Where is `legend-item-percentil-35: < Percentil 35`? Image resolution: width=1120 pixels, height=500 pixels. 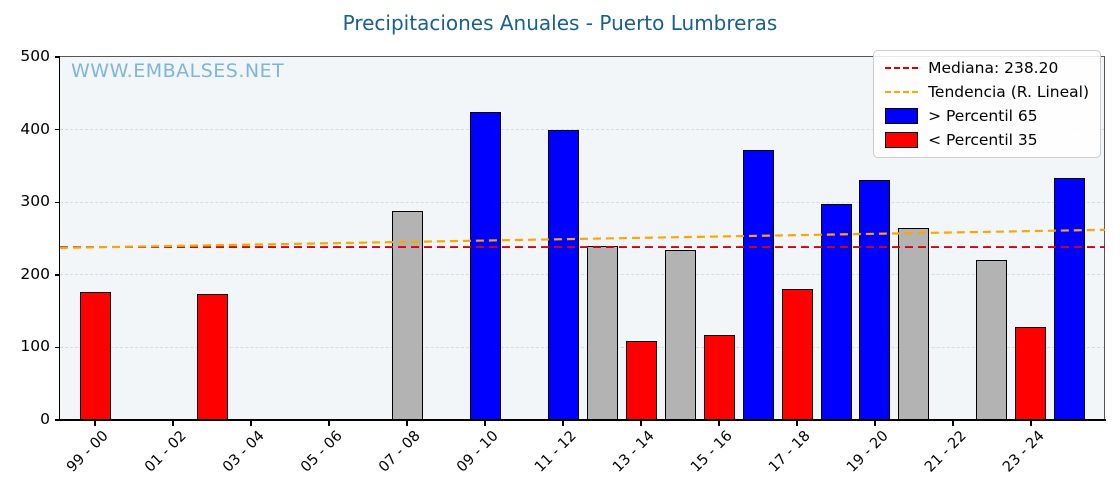
legend-item-percentil-35: < Percentil 35 is located at coordinates (987, 140).